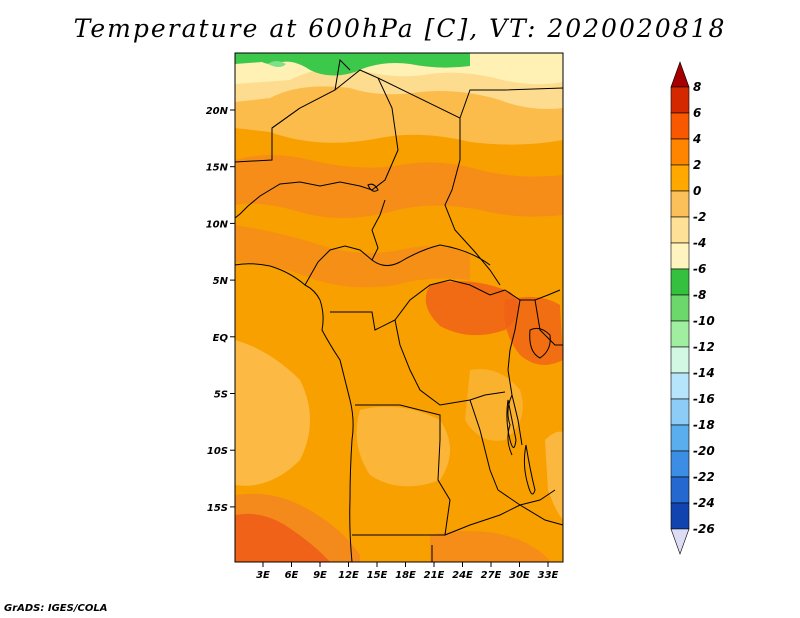 This screenshot has height=618, width=800. Describe the element at coordinates (459, 339) in the screenshot. I see `lakes` at that location.